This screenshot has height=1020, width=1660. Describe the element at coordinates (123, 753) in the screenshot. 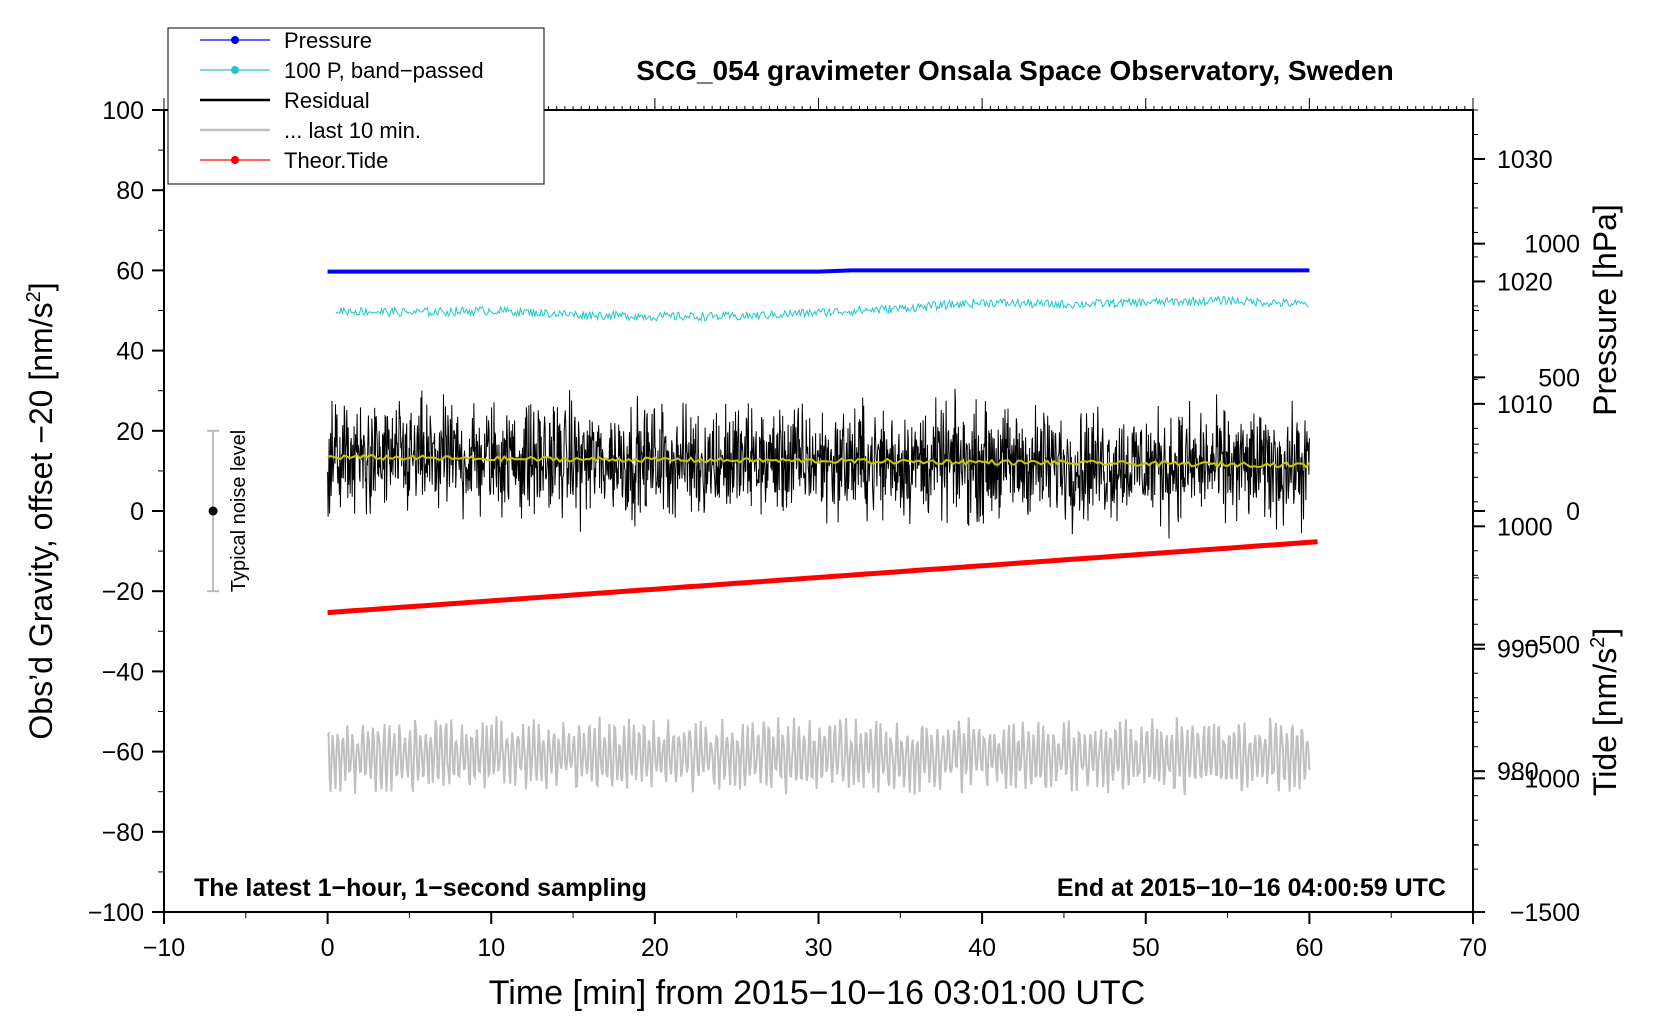

I see `y-tick-label: −60` at that location.